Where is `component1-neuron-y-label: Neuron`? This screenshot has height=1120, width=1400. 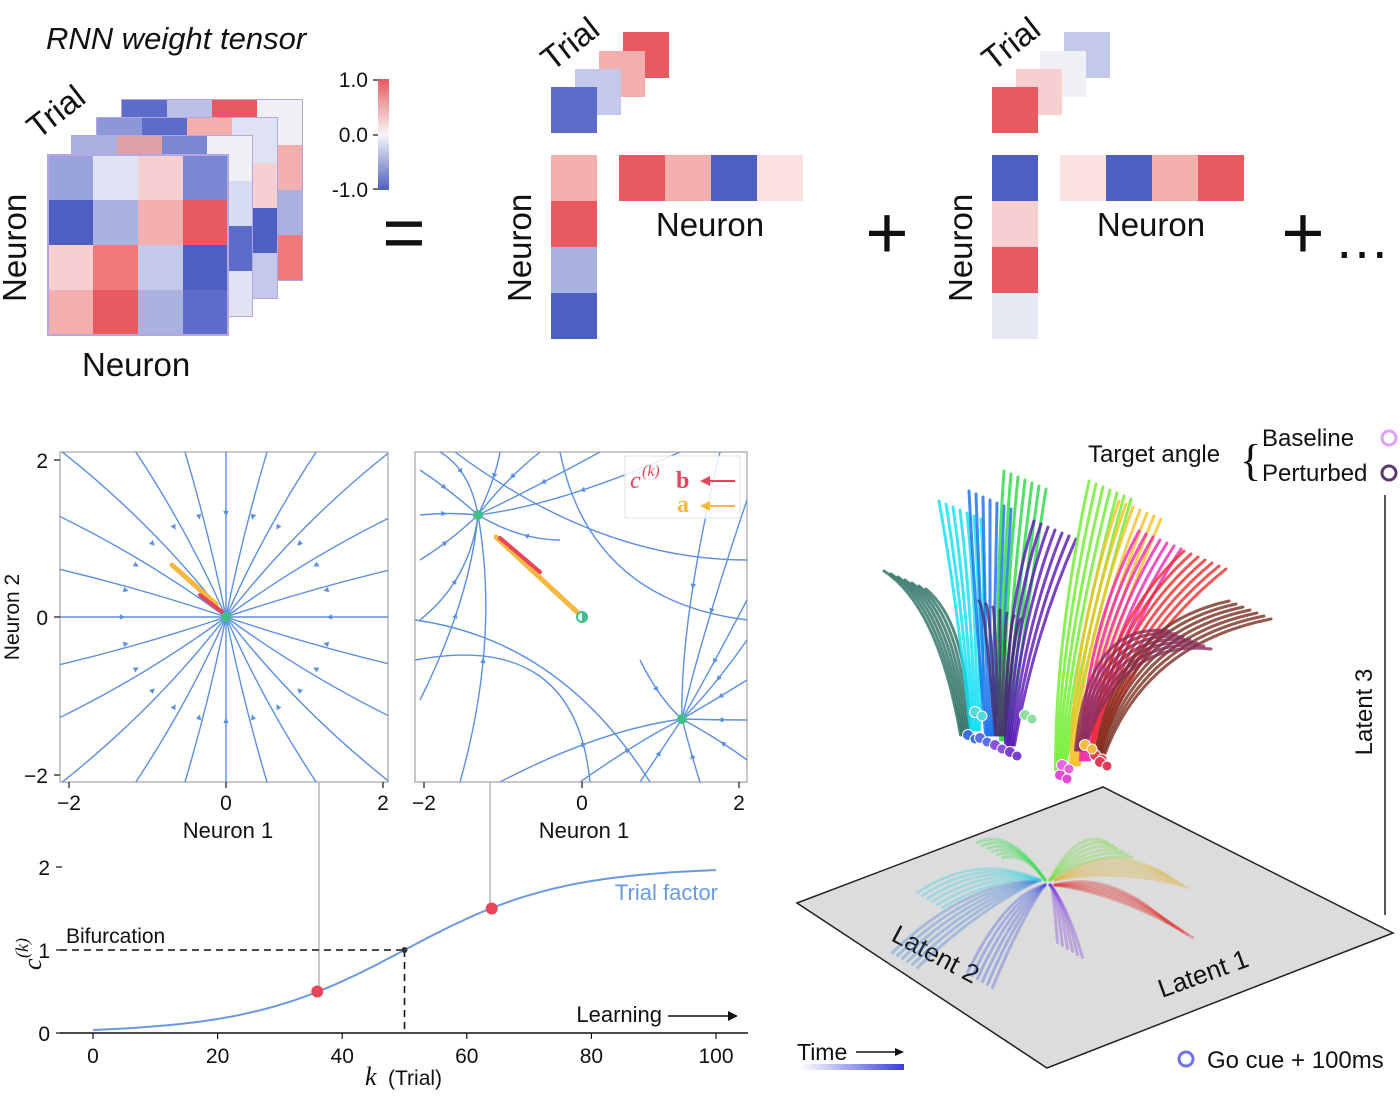 component1-neuron-y-label: Neuron is located at coordinates (519, 248).